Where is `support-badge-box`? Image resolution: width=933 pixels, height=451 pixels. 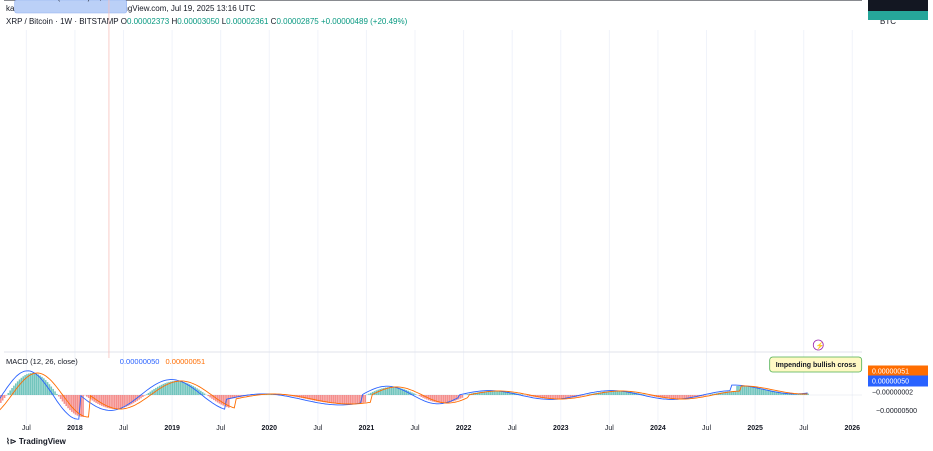
support-badge-box is located at coordinates (898, 5).